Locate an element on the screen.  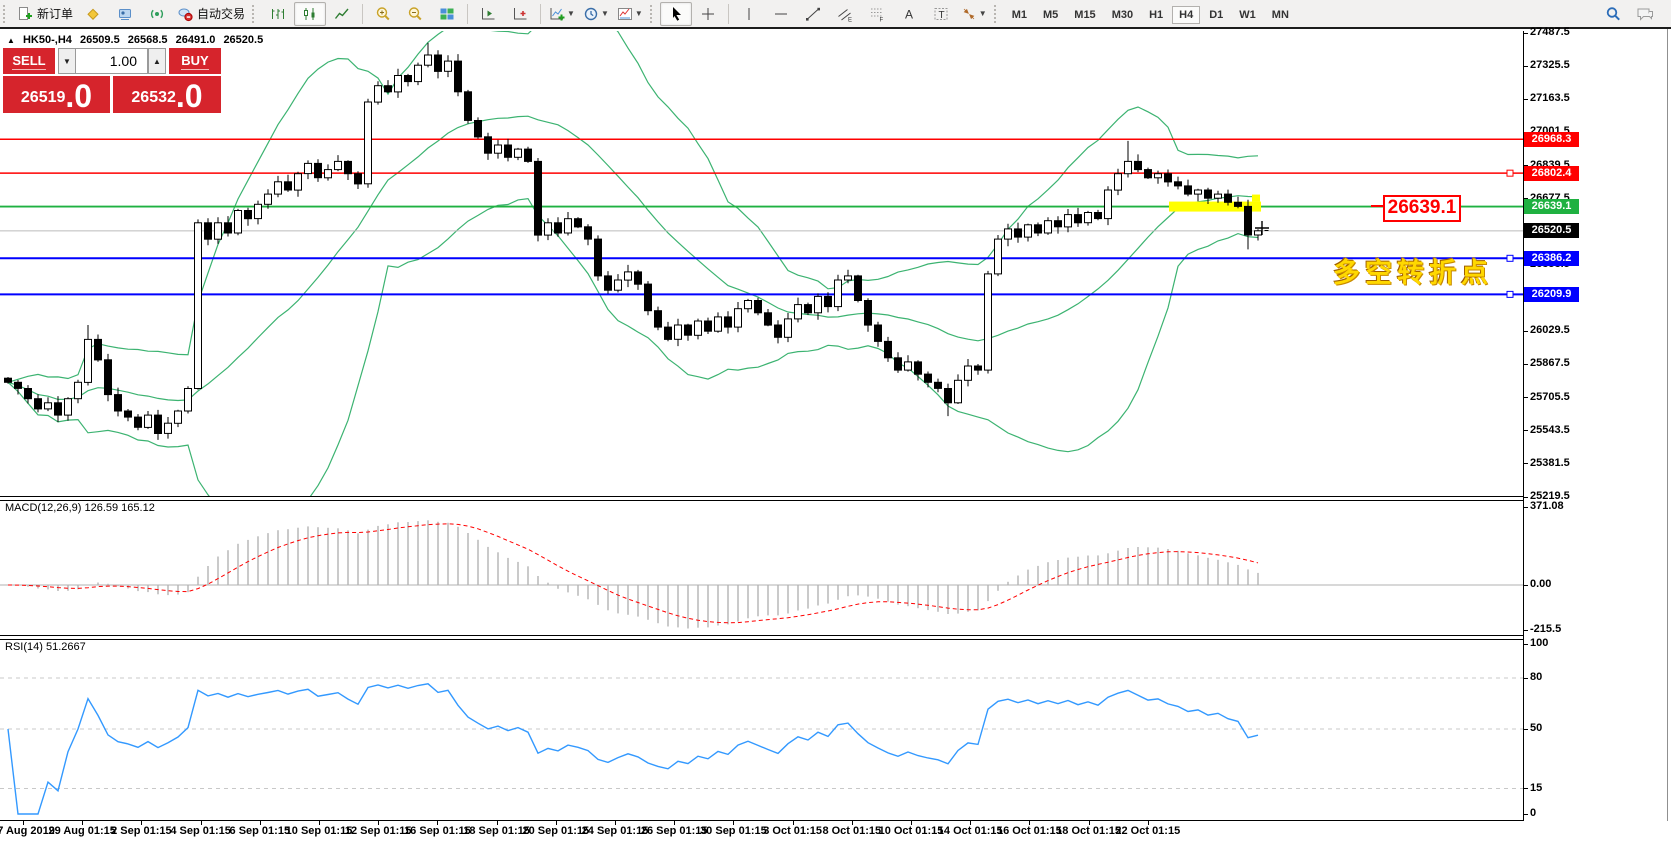
trendline-tool is located at coordinates (813, 14).